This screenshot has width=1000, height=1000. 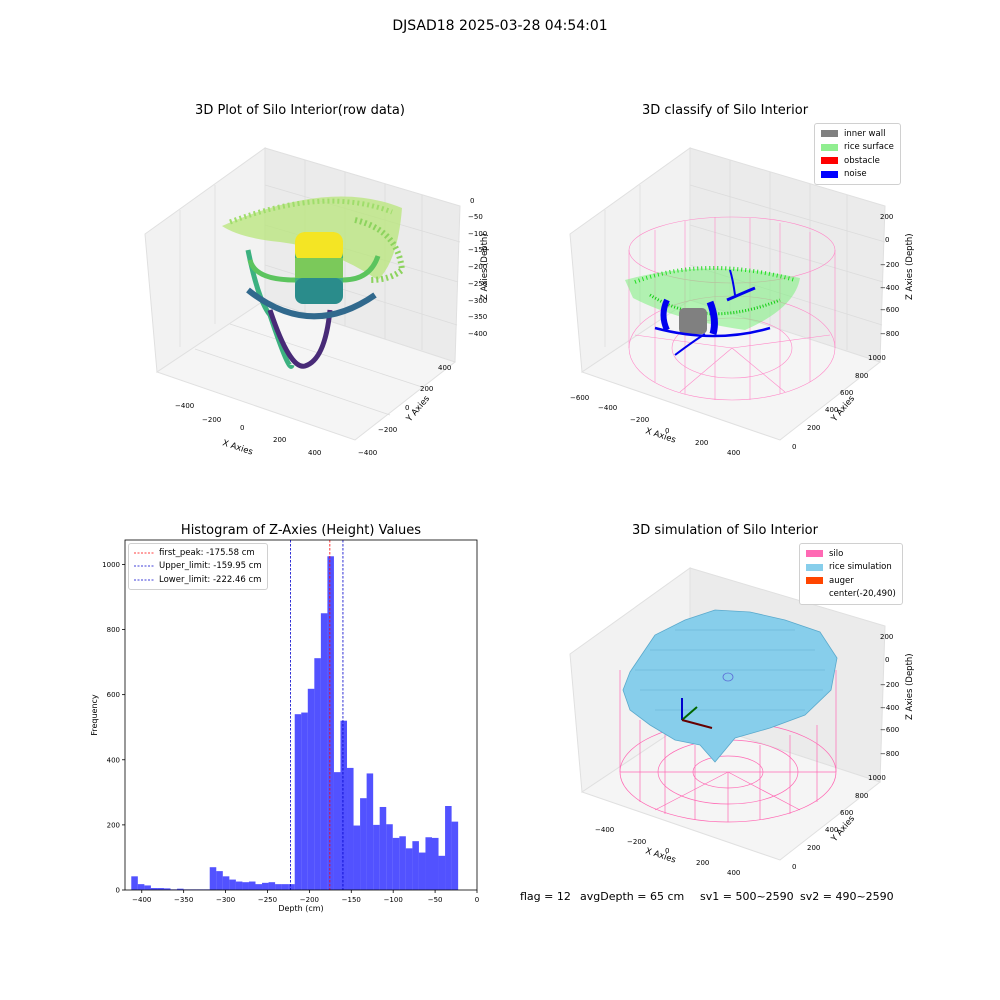 I want to click on legend-entry-rice-surface: rice surface, so click(x=857, y=148).